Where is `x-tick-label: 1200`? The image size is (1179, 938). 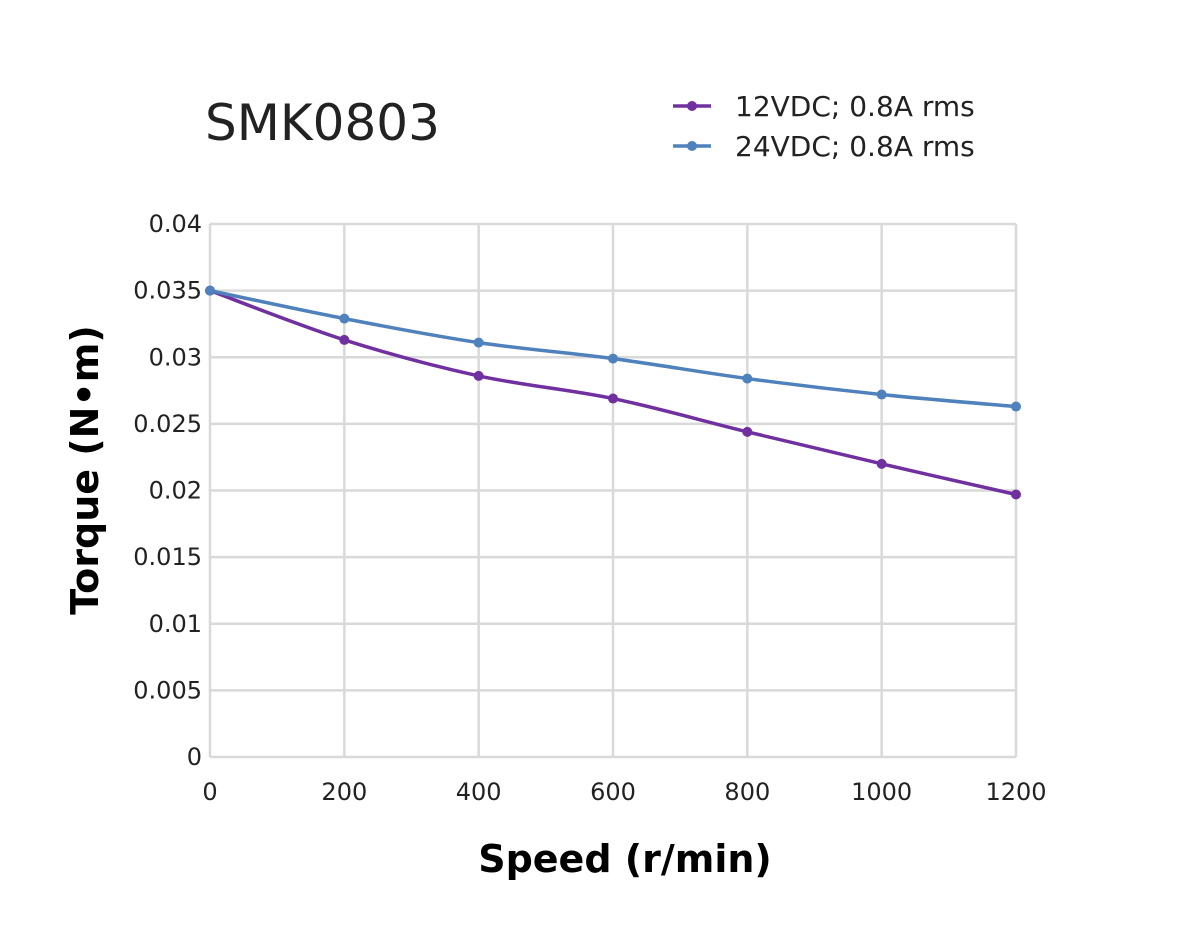
x-tick-label: 1200 is located at coordinates (1015, 792).